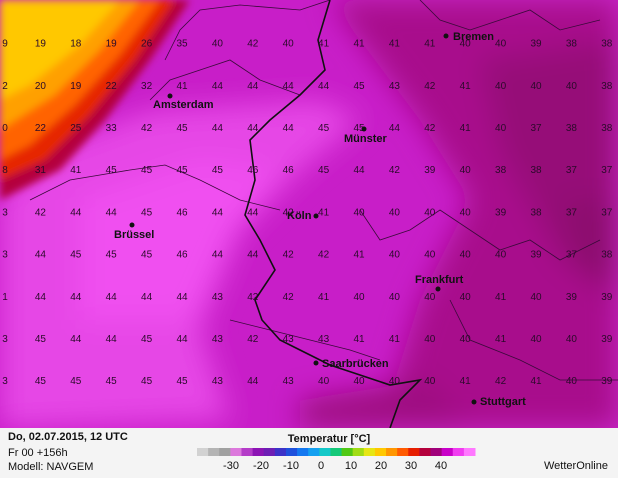 The width and height of the screenshot is (618, 478). What do you see at coordinates (503, 402) in the screenshot?
I see `city-label: Stuttgart` at bounding box center [503, 402].